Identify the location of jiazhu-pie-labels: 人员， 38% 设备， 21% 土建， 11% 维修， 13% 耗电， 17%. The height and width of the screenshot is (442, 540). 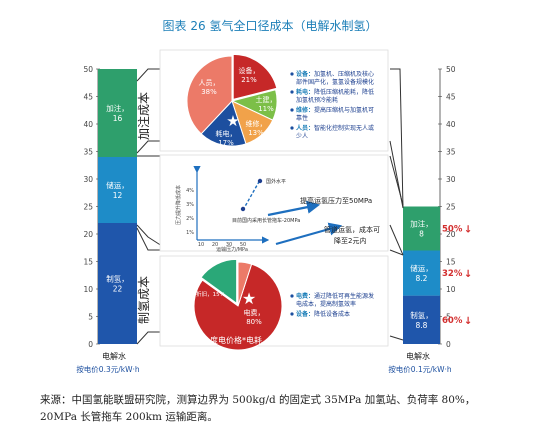
(238, 106).